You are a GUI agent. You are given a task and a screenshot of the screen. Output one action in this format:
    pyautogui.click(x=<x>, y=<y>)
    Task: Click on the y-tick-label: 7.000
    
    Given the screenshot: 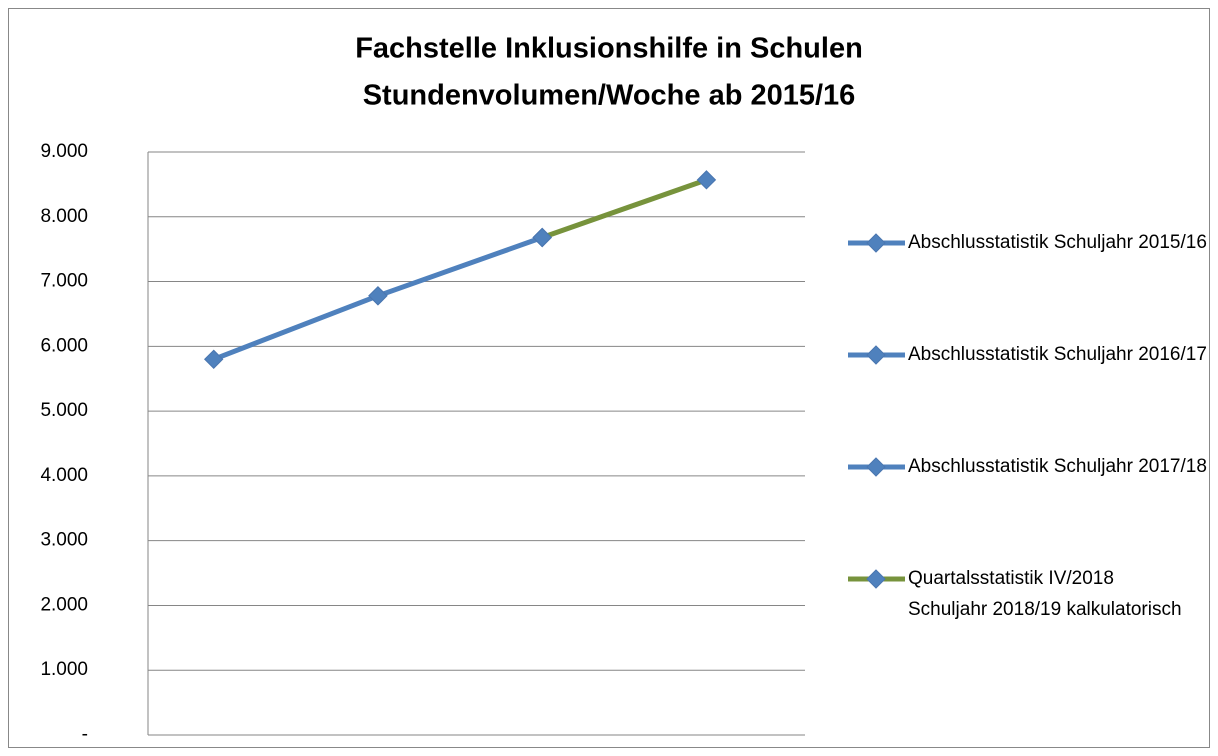 What is the action you would take?
    pyautogui.click(x=64, y=281)
    